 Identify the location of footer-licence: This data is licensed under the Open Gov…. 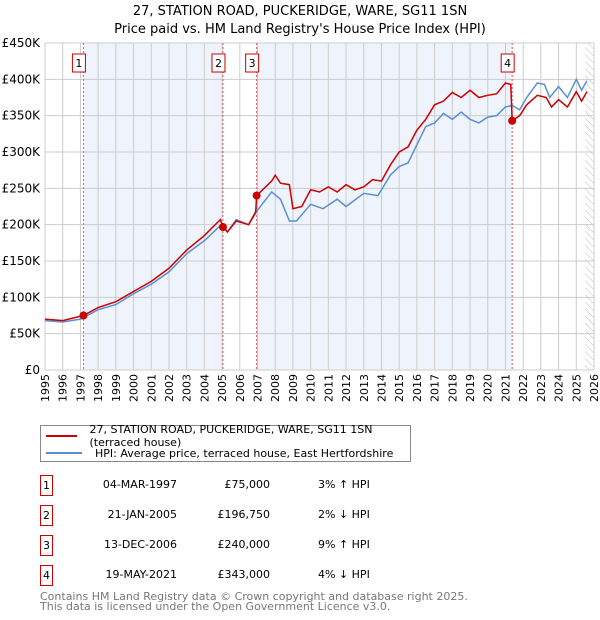
(215, 606).